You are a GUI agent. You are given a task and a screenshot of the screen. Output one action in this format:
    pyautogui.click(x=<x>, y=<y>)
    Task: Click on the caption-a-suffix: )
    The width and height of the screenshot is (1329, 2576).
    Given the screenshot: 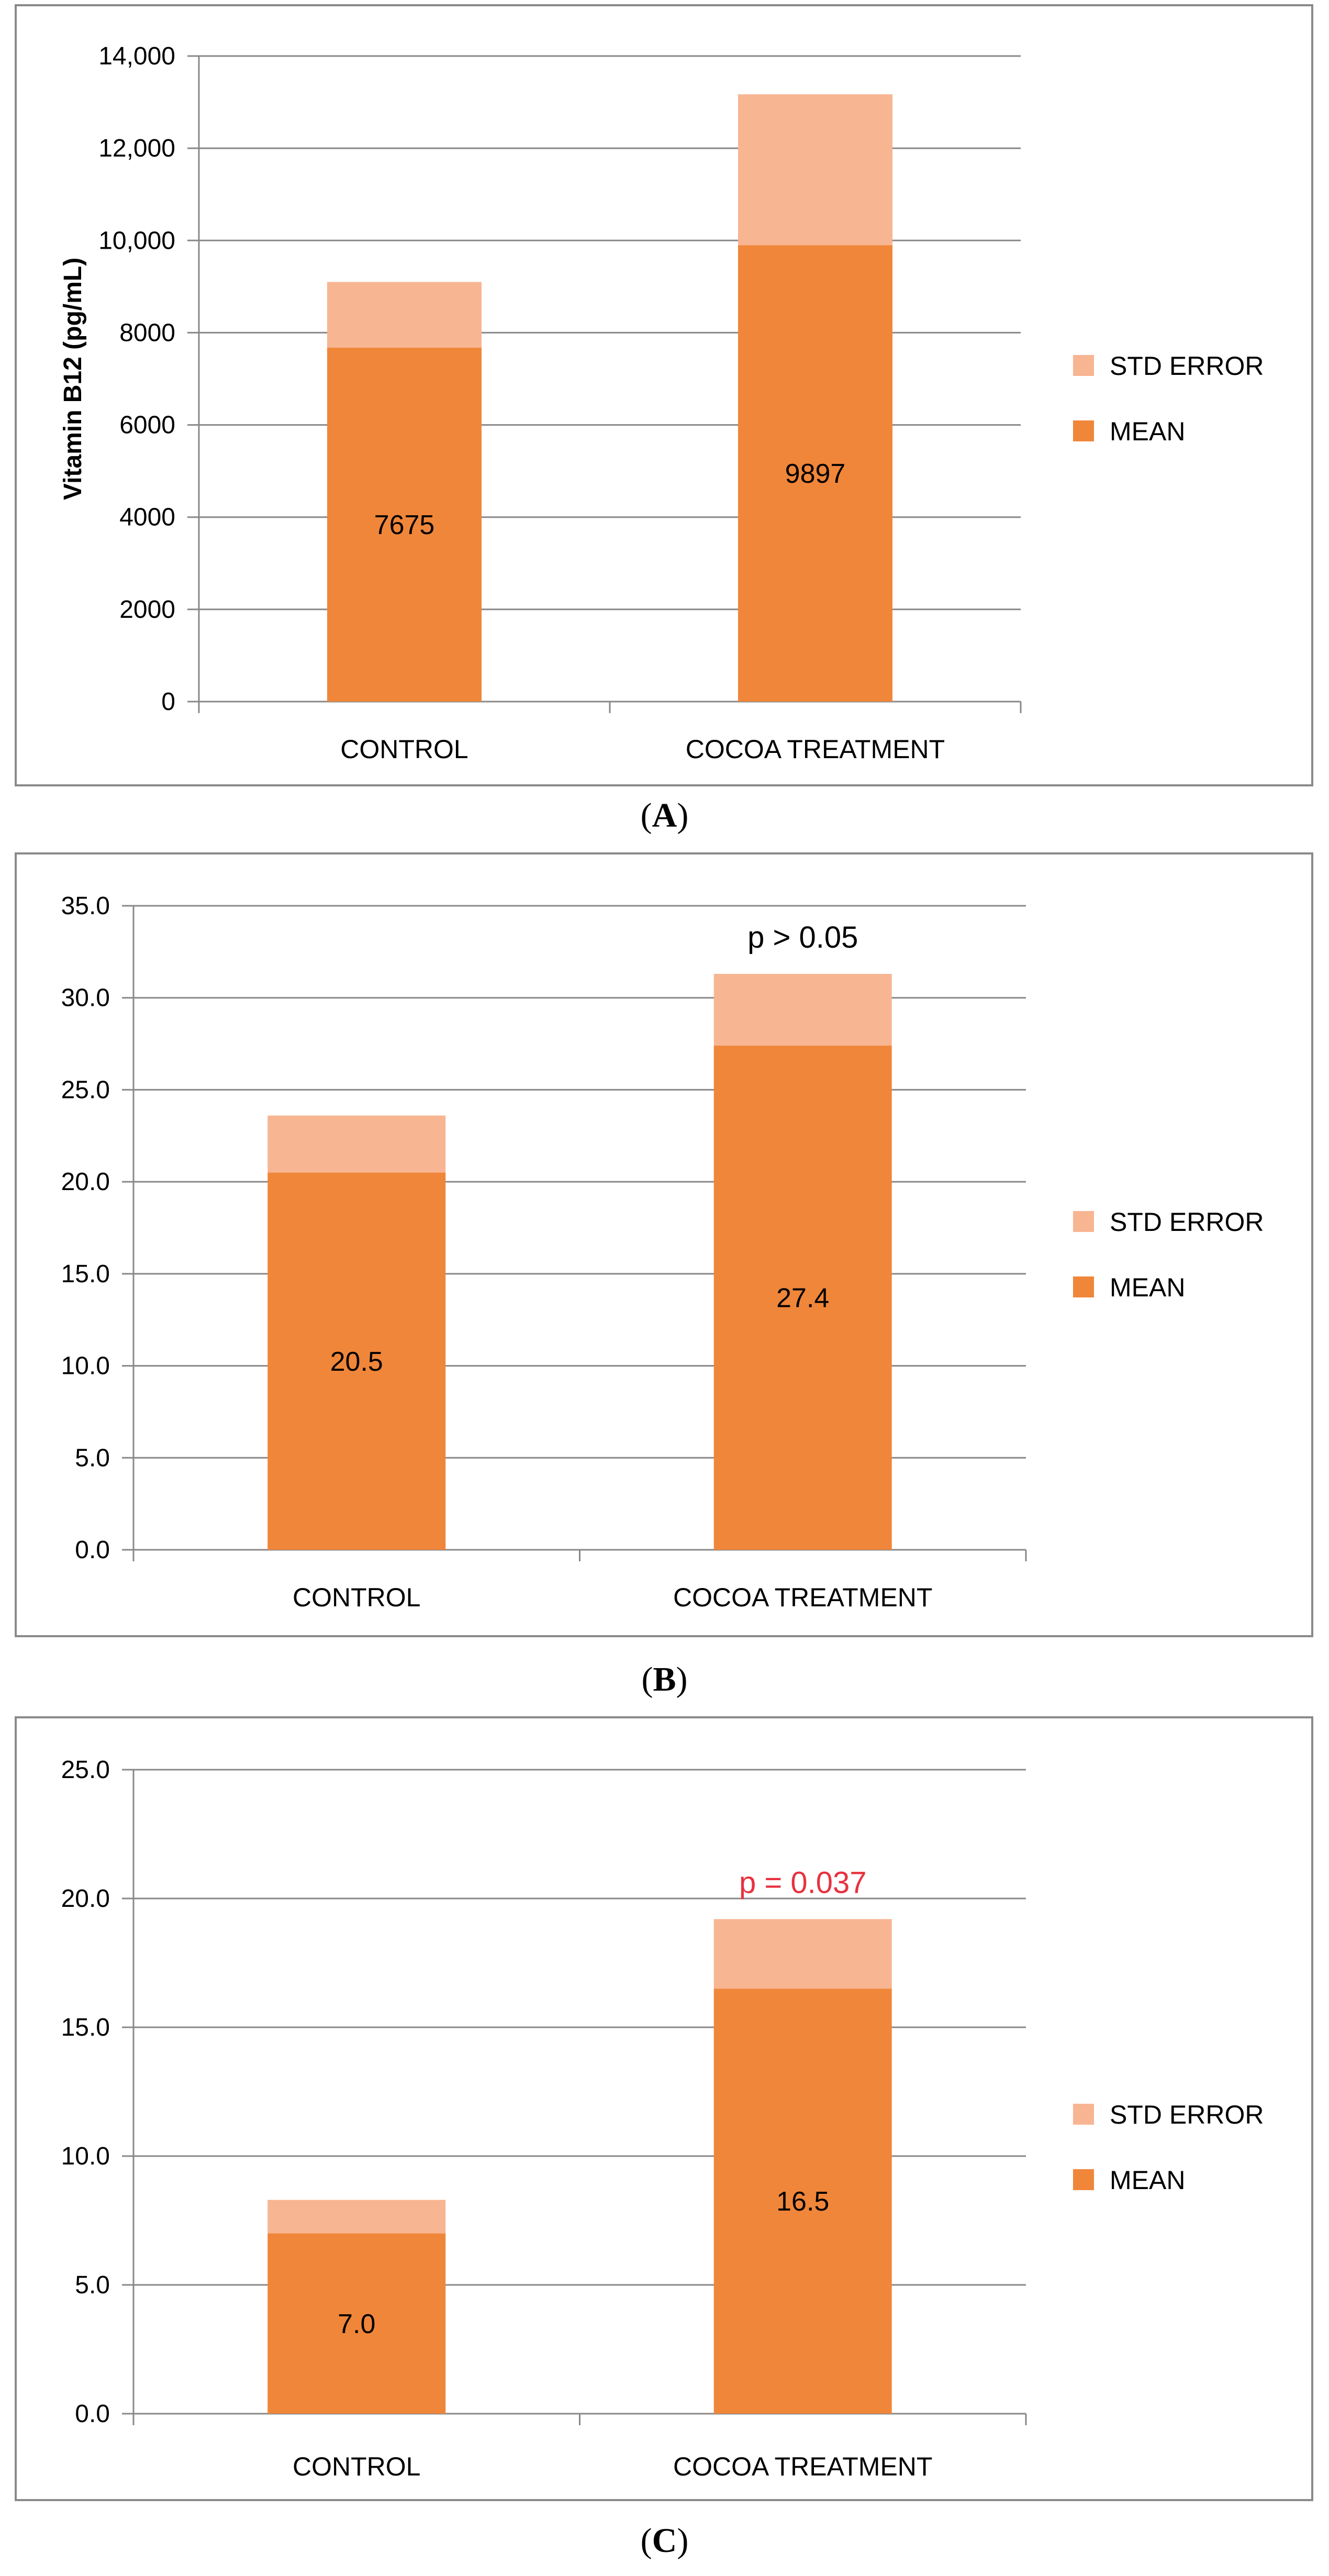 What is the action you would take?
    pyautogui.click(x=683, y=815)
    